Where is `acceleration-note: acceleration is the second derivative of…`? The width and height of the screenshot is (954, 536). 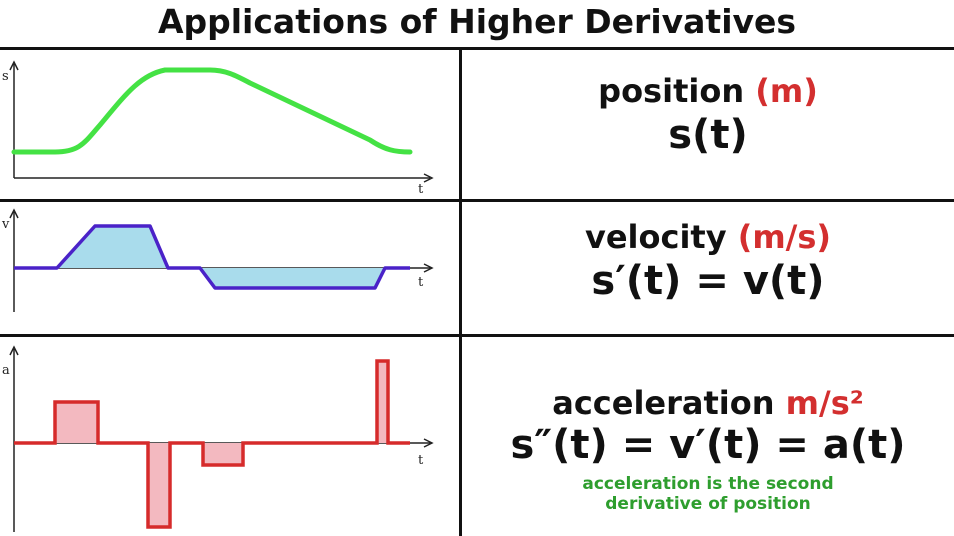 acceleration-note: acceleration is the second derivative of… is located at coordinates (708, 494).